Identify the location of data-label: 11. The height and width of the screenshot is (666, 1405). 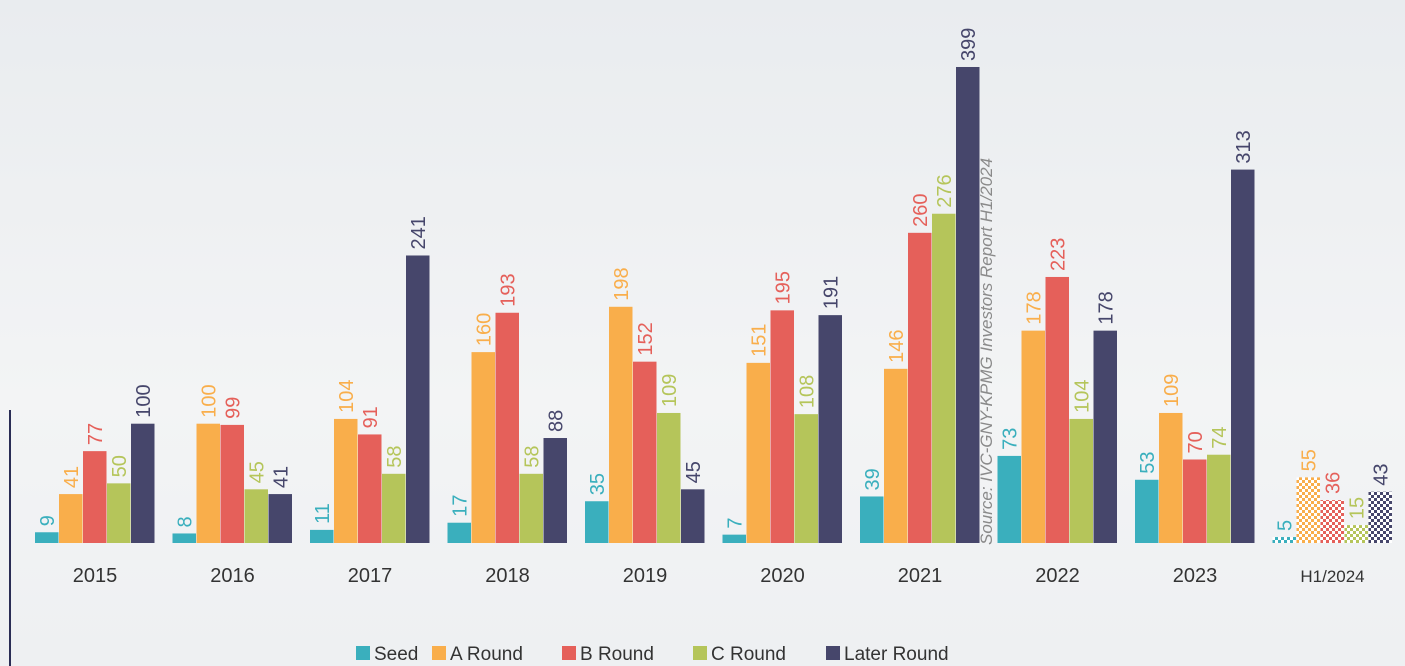
(323, 513).